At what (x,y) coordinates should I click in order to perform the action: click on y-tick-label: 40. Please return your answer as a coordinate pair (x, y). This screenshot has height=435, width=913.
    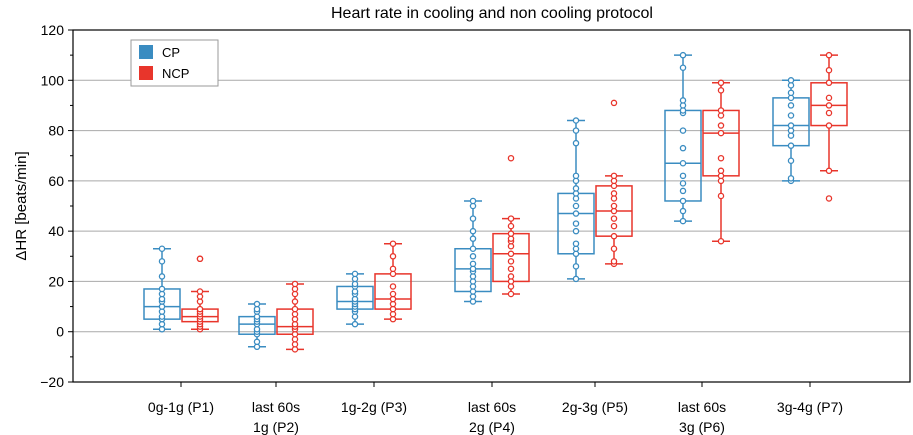
    Looking at the image, I should click on (56, 231).